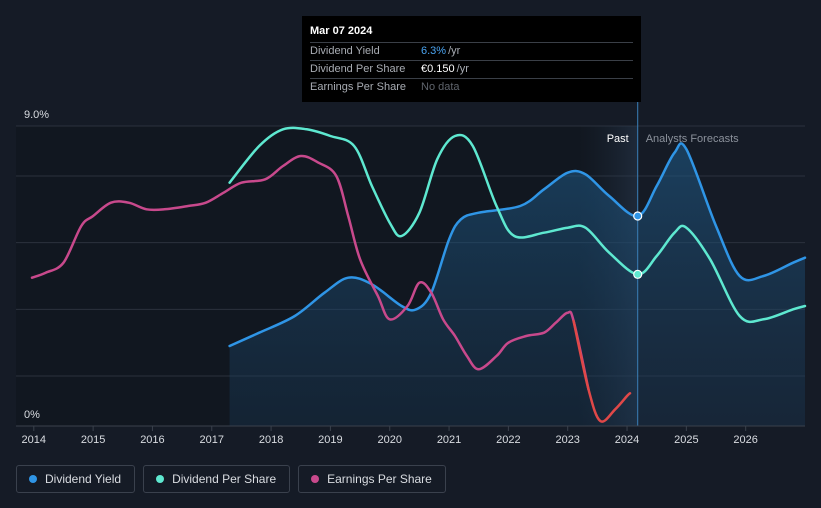 The image size is (821, 508). Describe the element at coordinates (93, 440) in the screenshot. I see `x-tick-label: 2015` at that location.